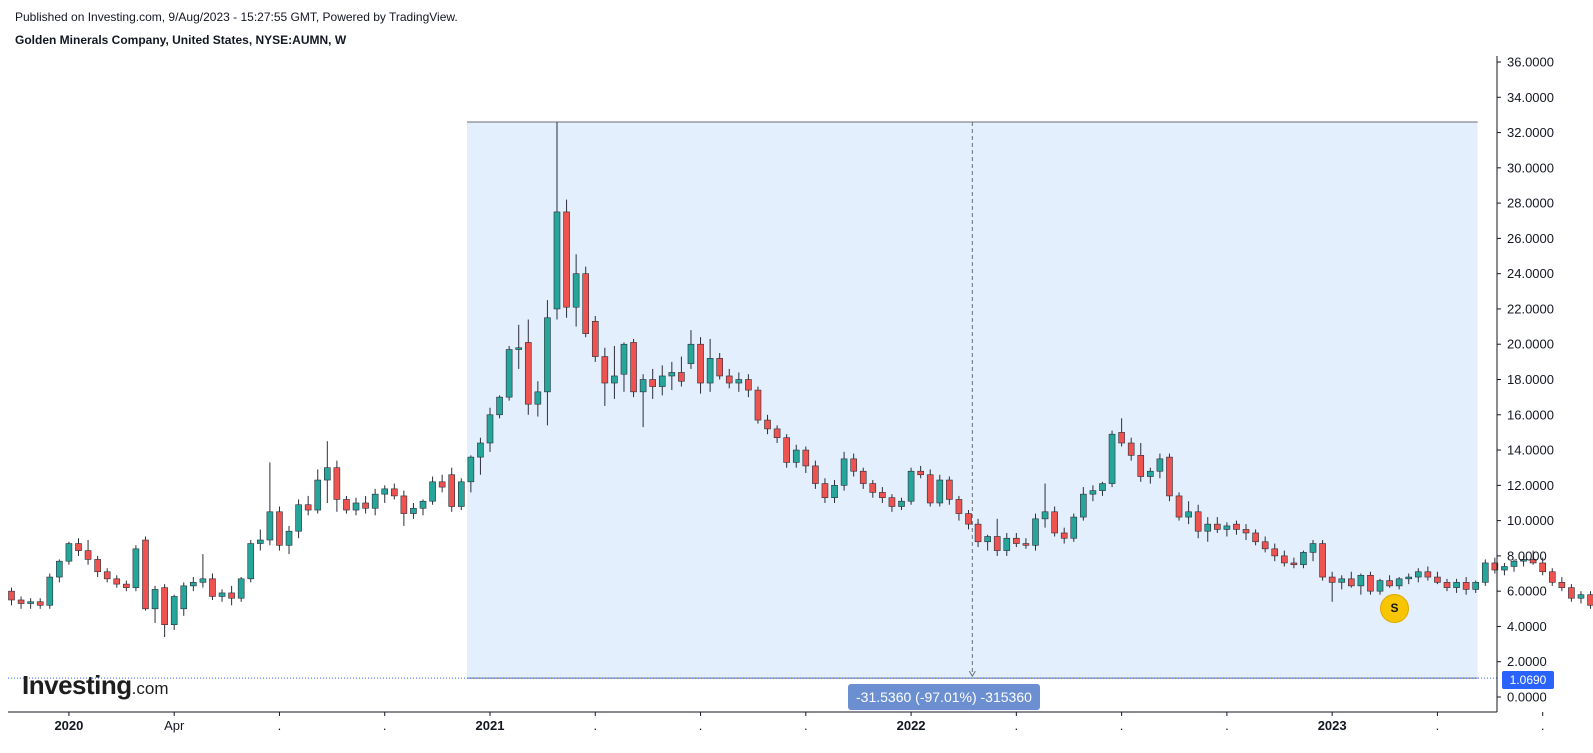  What do you see at coordinates (68, 725) in the screenshot?
I see `x-tick-label: 2020` at bounding box center [68, 725].